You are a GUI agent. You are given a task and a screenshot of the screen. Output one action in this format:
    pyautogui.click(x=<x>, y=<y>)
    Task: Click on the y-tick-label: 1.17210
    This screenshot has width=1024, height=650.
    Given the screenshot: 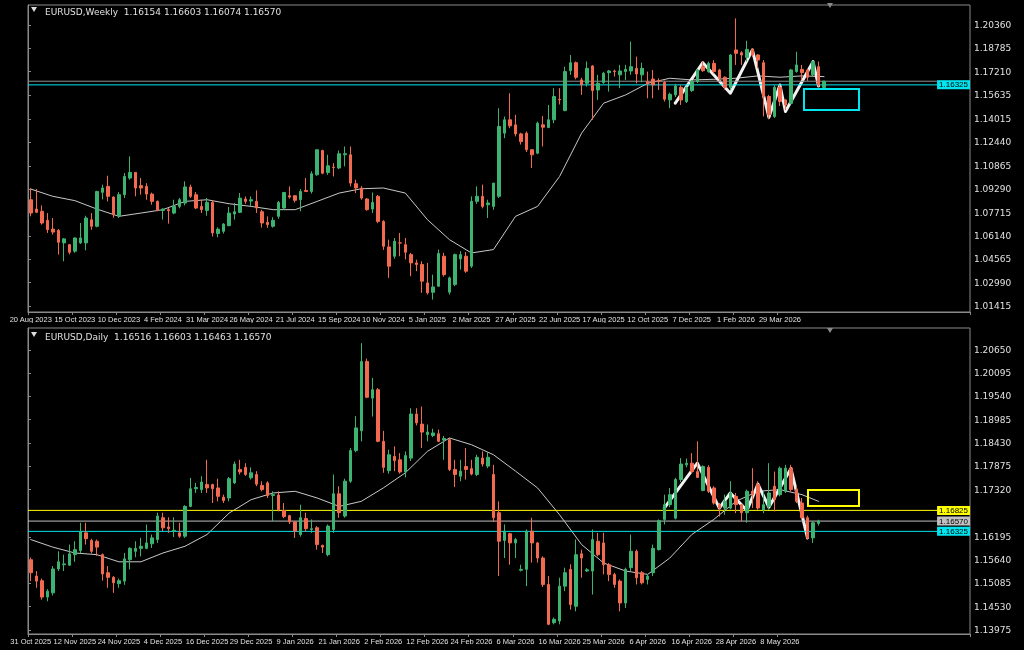 What is the action you would take?
    pyautogui.click(x=993, y=71)
    